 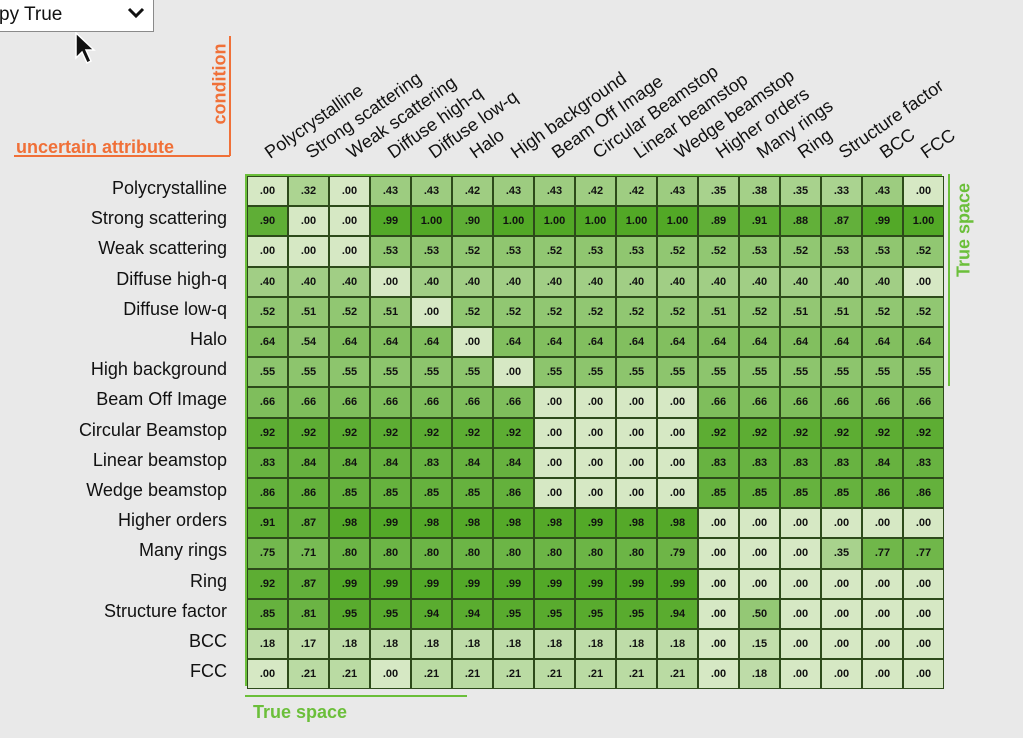 I want to click on heatmap-cell: .80, so click(x=431, y=553).